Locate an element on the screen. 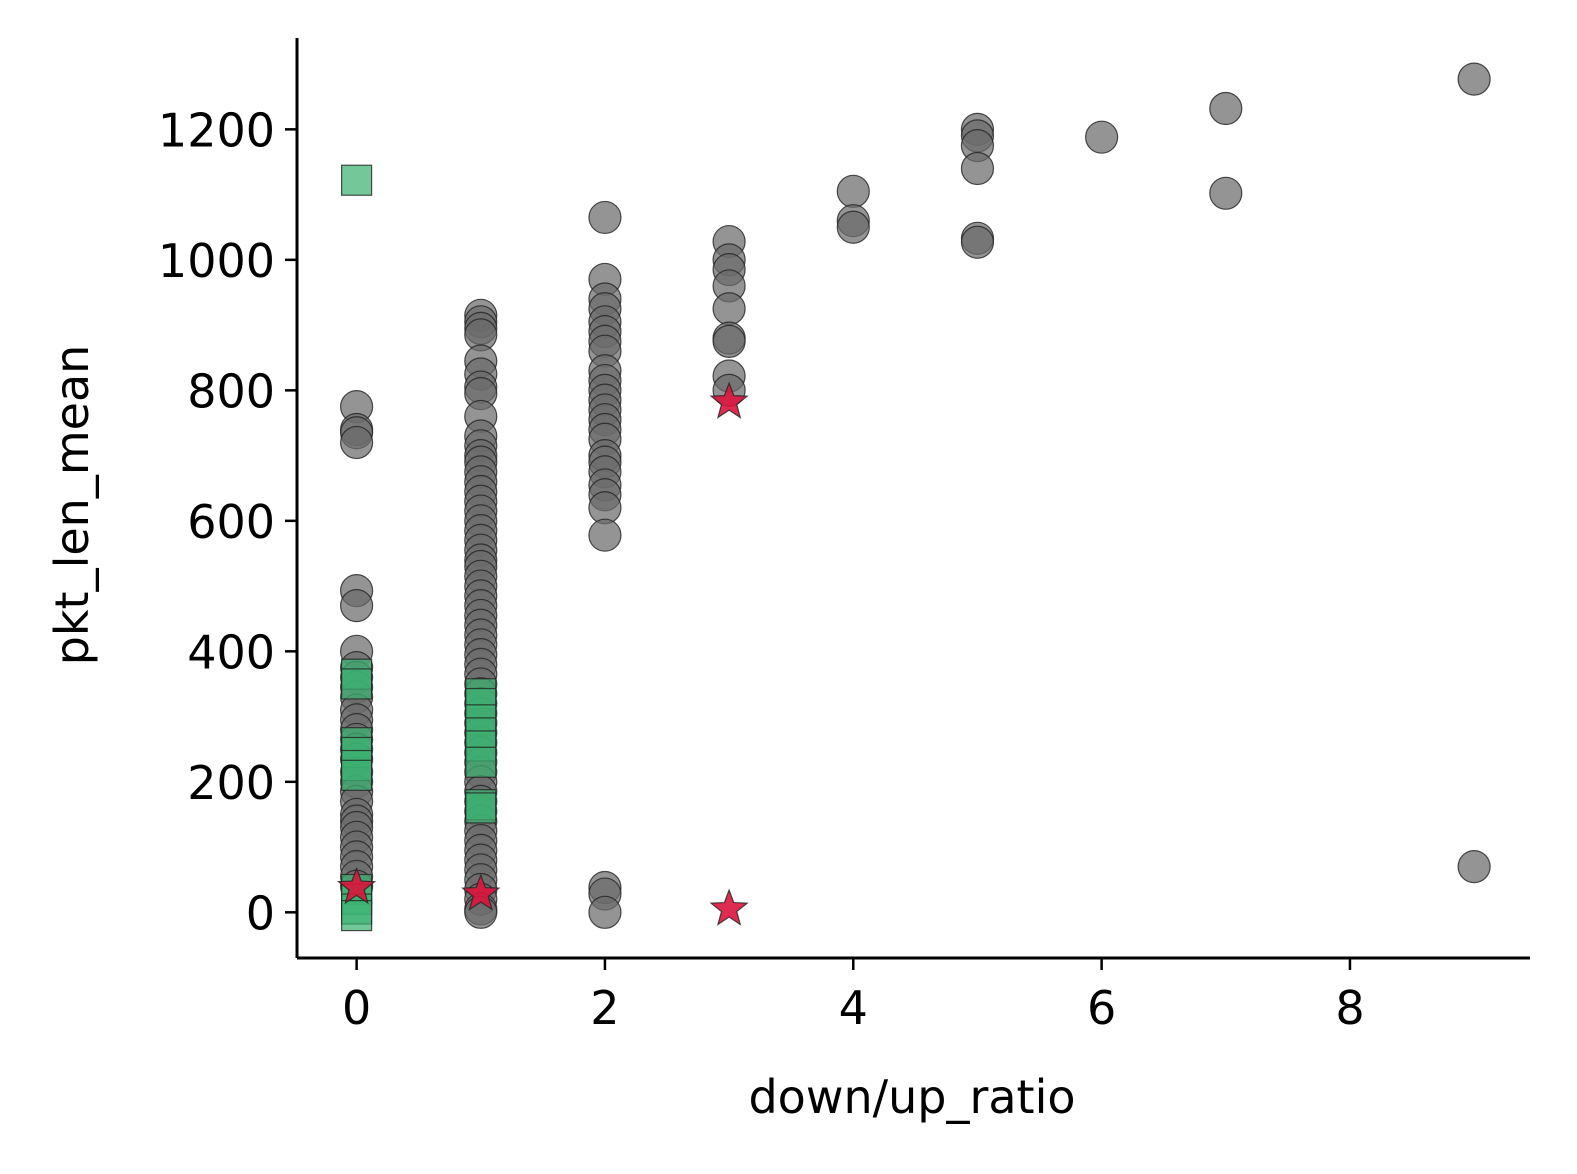 Image resolution: width=1577 pixels, height=1174 pixels. x-tick-label: 8 is located at coordinates (1349, 1008).